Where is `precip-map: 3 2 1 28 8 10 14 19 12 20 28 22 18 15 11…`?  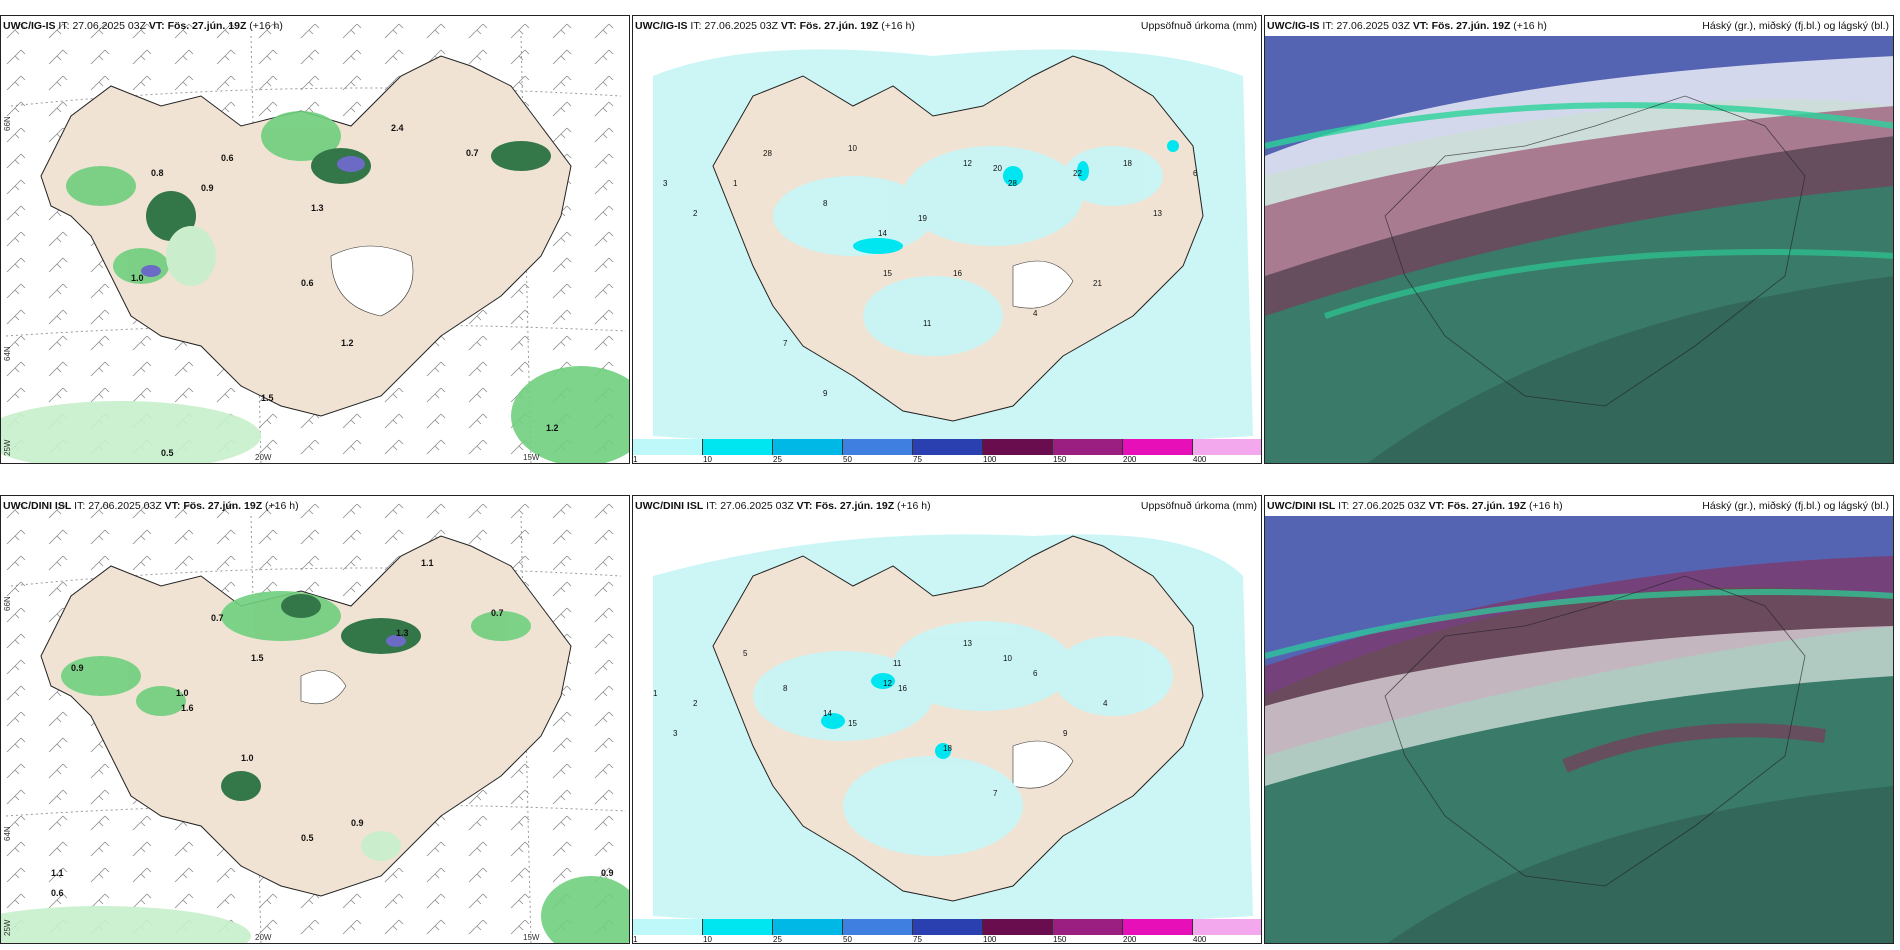 precip-map: 3 2 1 28 8 10 14 19 12 20 28 22 18 15 11… is located at coordinates (947, 241).